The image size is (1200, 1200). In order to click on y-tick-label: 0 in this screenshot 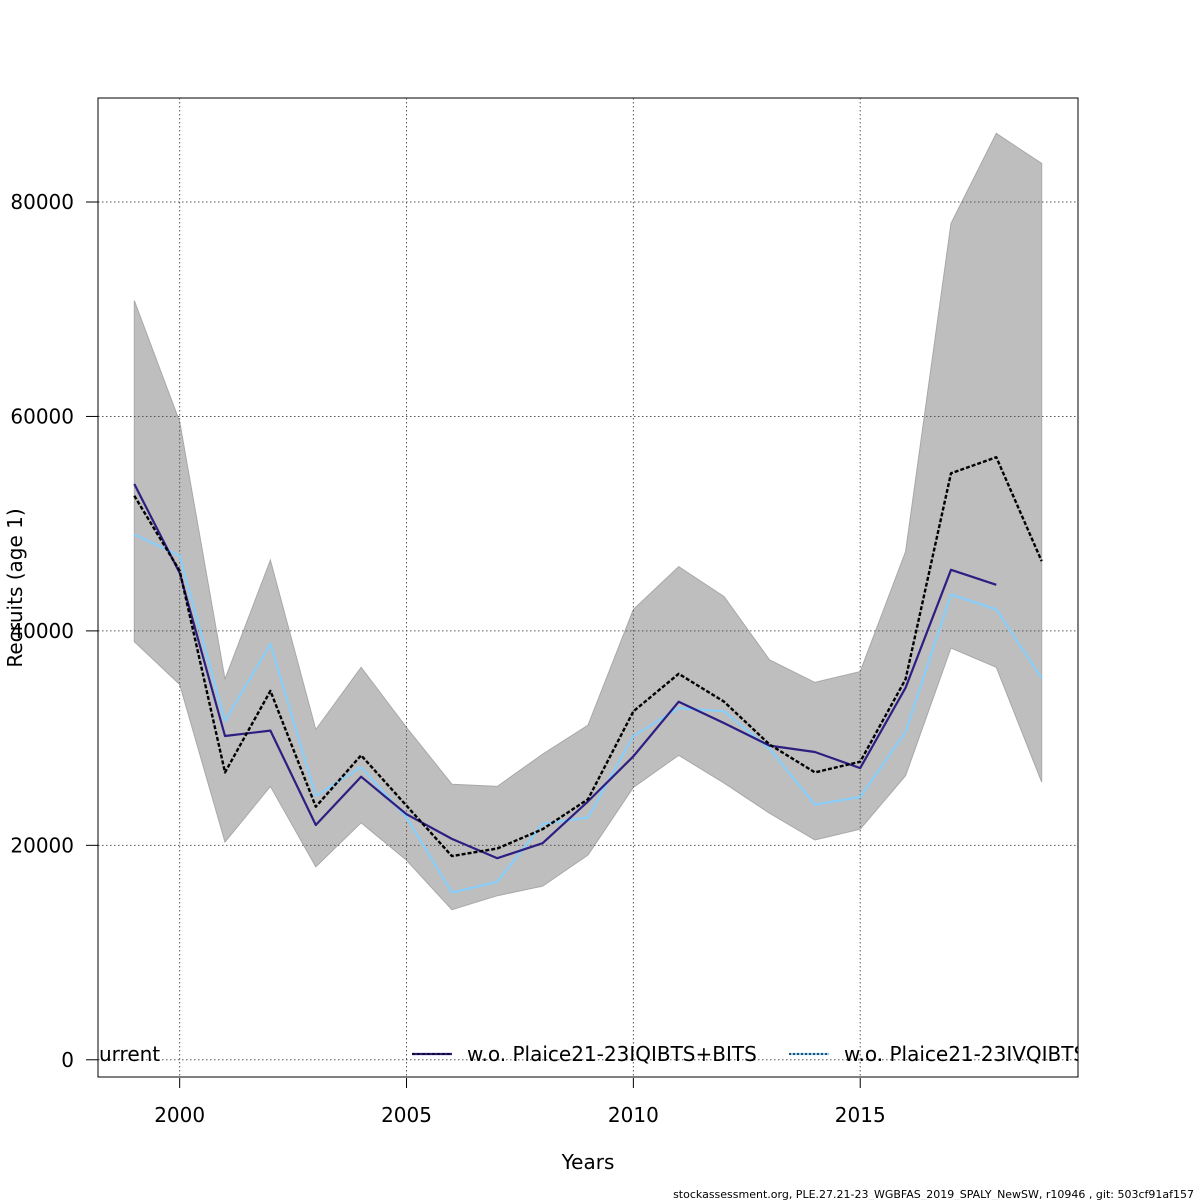, I will do `click(67, 1060)`.